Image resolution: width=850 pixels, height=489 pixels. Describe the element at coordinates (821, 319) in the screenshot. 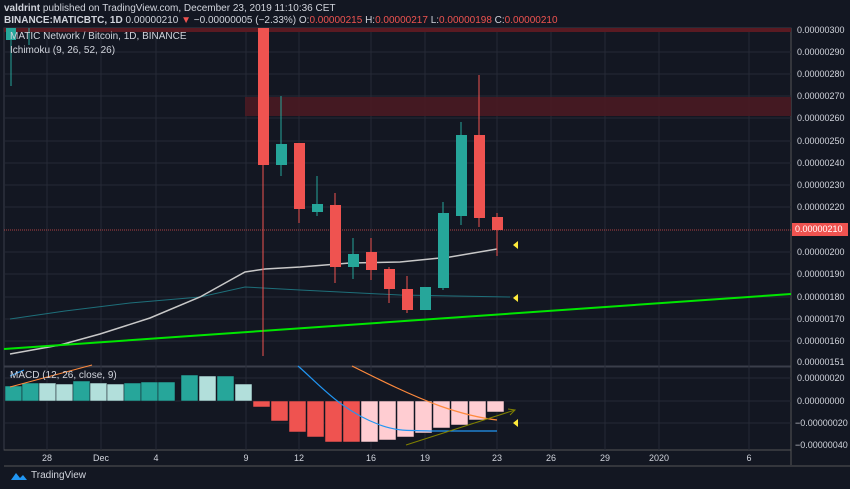

I see `svg-text: 0.00000170` at that location.